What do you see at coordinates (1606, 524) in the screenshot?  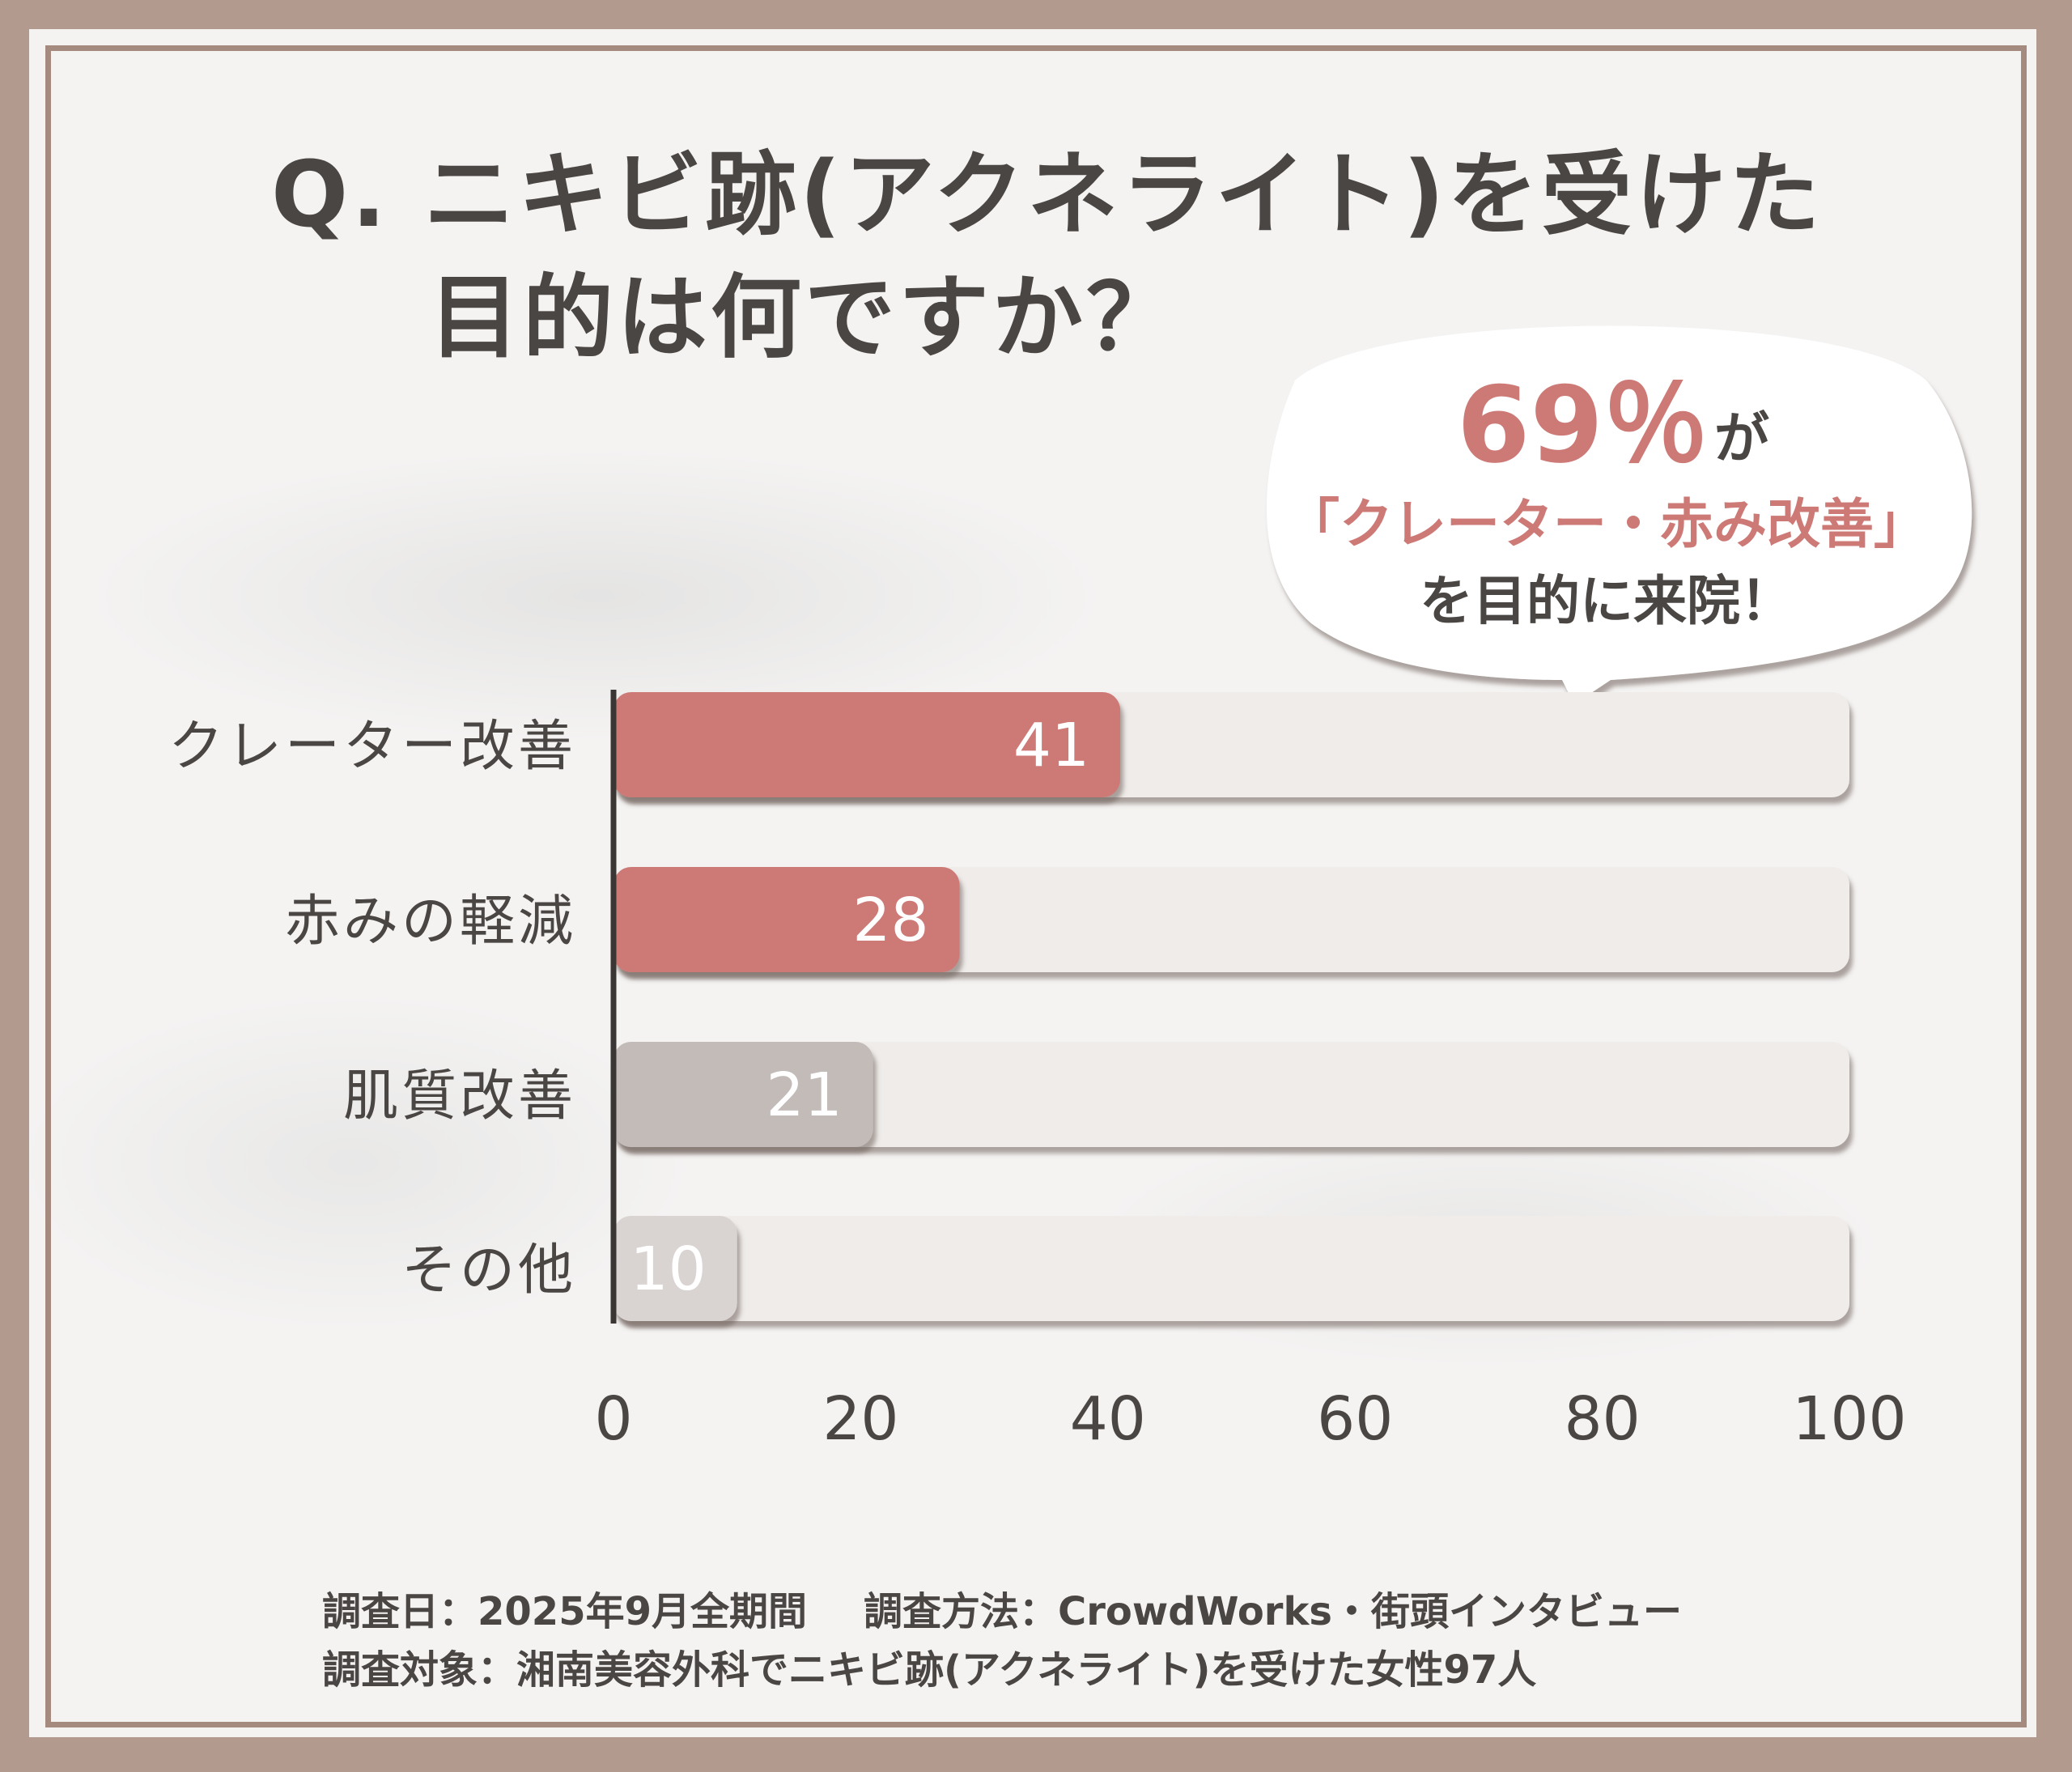 I see `callout-highlight: 「クレーター・赤み改善」` at bounding box center [1606, 524].